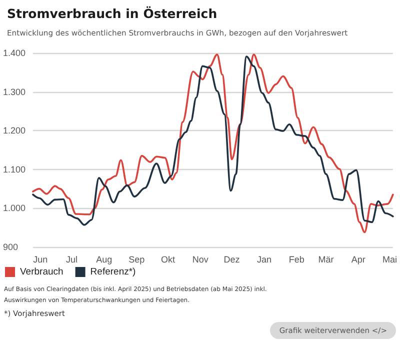 This screenshot has width=400, height=342. I want to click on x-tick-label: Okt, so click(168, 259).